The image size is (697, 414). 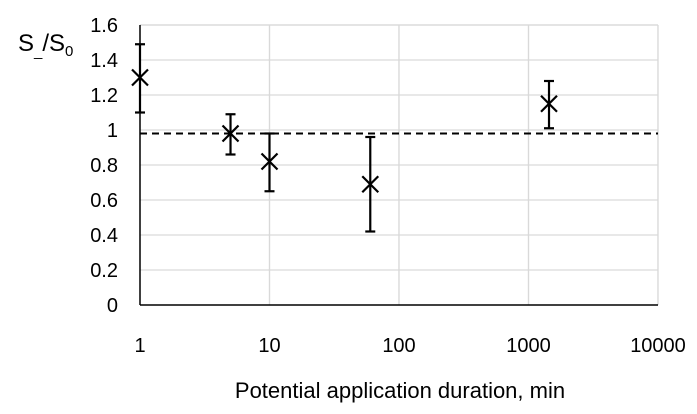 What do you see at coordinates (112, 306) in the screenshot?
I see `y-tick-label: 0` at bounding box center [112, 306].